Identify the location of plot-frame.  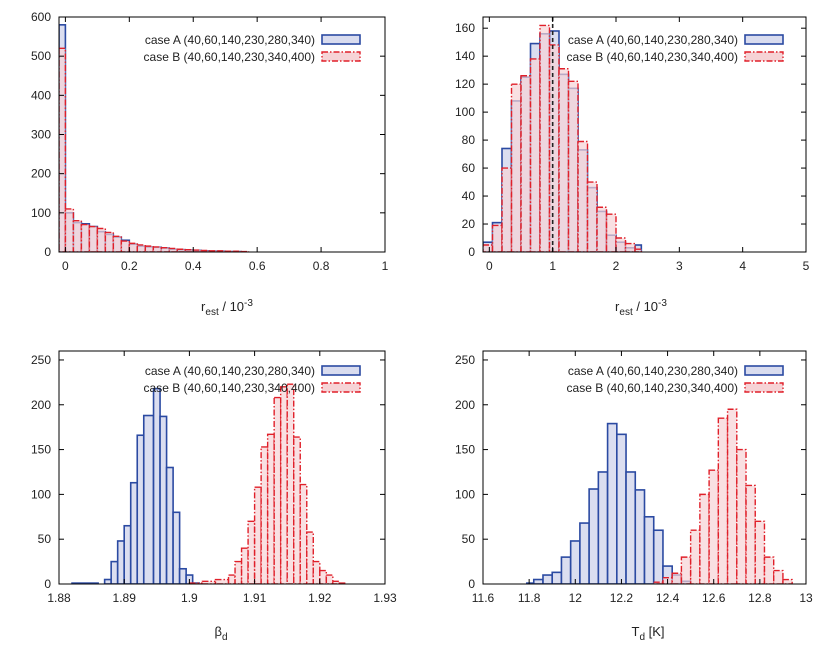
(222, 467).